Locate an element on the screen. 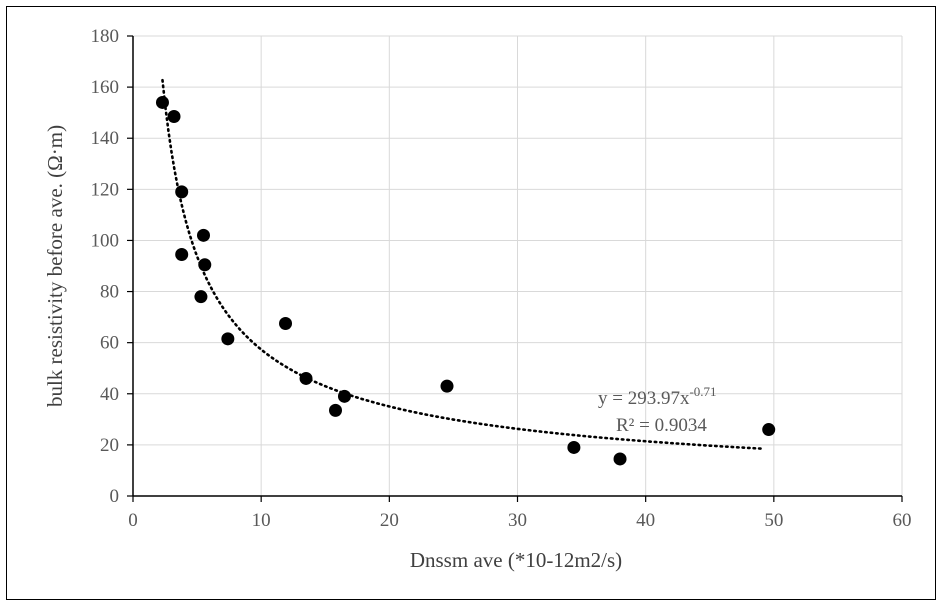  y-tick-label: 20 is located at coordinates (109, 445).